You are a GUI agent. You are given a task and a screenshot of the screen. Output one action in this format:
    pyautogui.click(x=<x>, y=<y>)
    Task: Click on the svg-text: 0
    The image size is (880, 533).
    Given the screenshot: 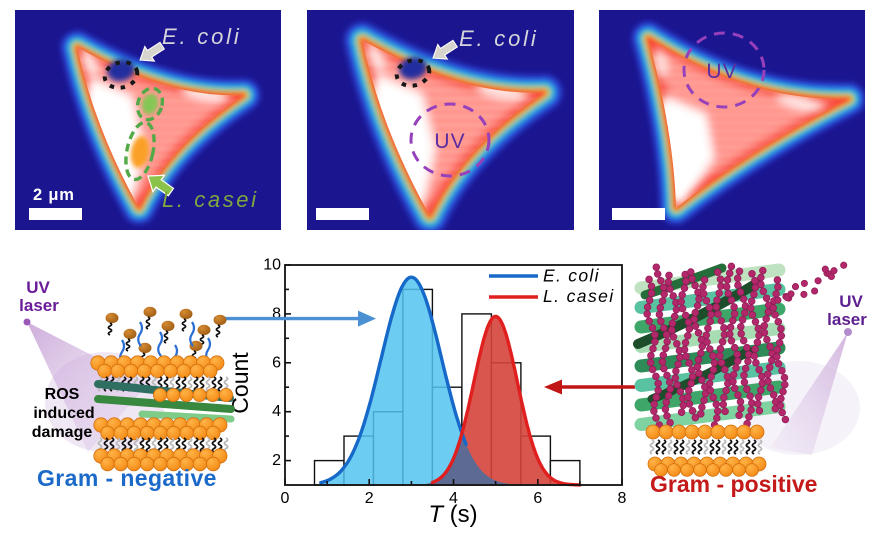 What is the action you would take?
    pyautogui.click(x=285, y=498)
    